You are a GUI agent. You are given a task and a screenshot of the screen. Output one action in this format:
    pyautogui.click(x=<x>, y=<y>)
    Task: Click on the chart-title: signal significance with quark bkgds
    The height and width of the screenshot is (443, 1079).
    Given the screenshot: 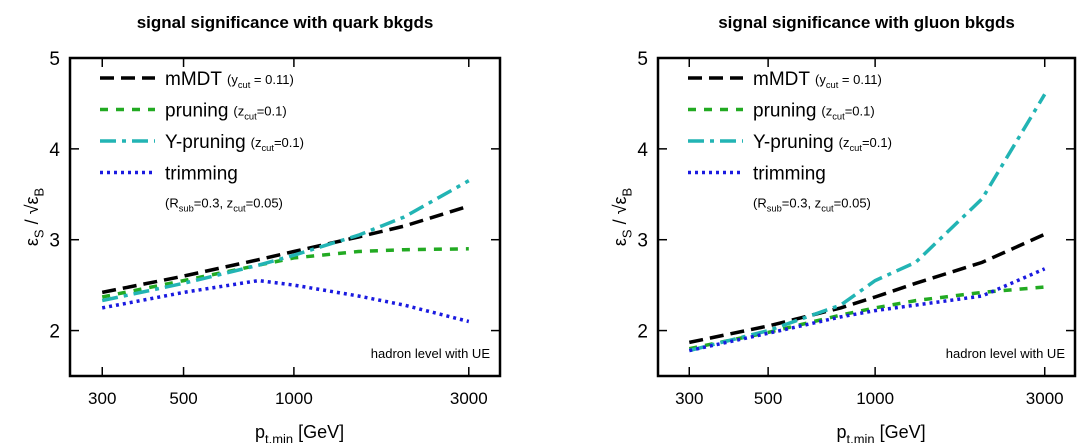 What is the action you would take?
    pyautogui.click(x=285, y=22)
    